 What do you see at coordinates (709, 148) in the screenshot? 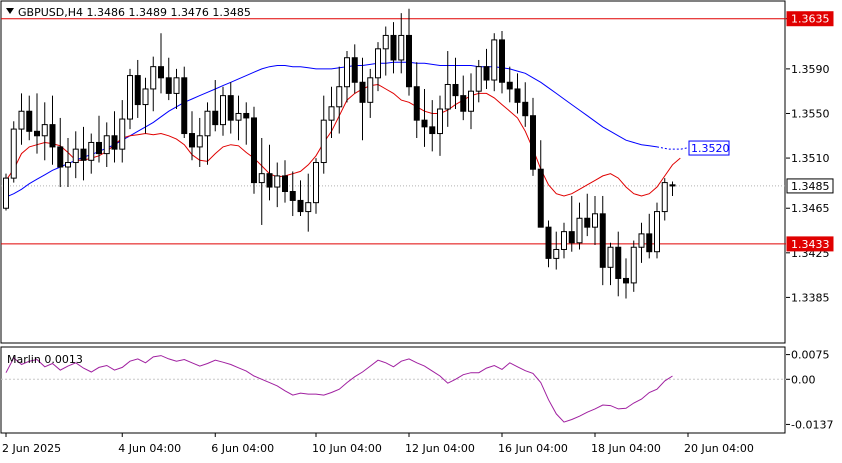
I see `ma-slow-value-box` at bounding box center [709, 148].